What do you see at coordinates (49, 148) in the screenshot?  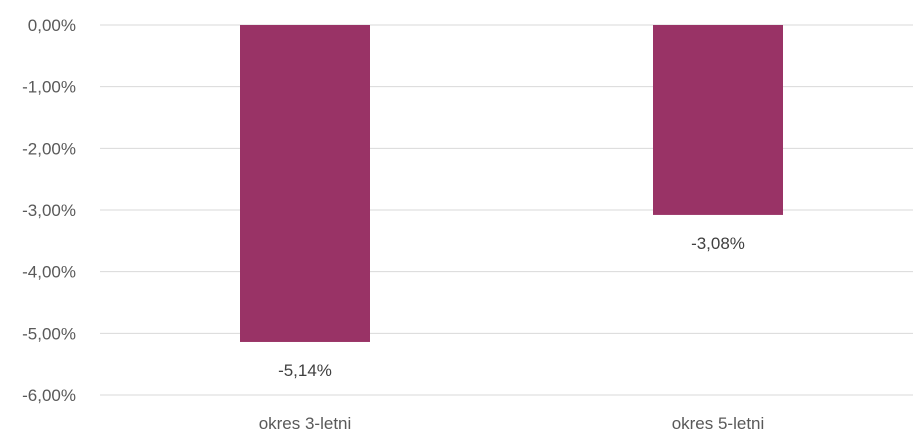 I see `y-tick-label: -2,00%` at bounding box center [49, 148].